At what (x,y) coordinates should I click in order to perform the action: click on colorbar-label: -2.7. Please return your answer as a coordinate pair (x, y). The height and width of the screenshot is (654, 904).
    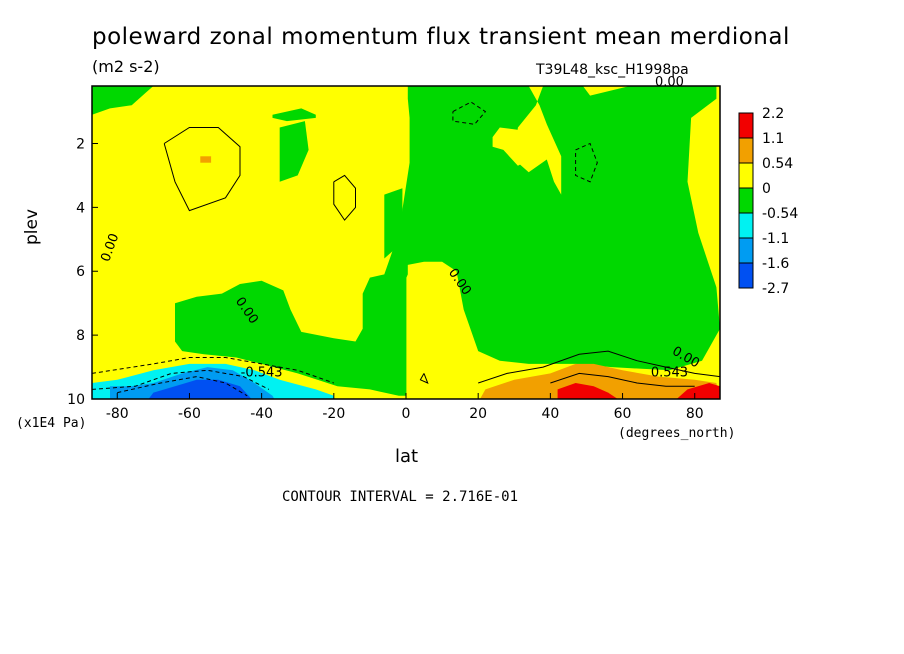
    Looking at the image, I should click on (775, 289).